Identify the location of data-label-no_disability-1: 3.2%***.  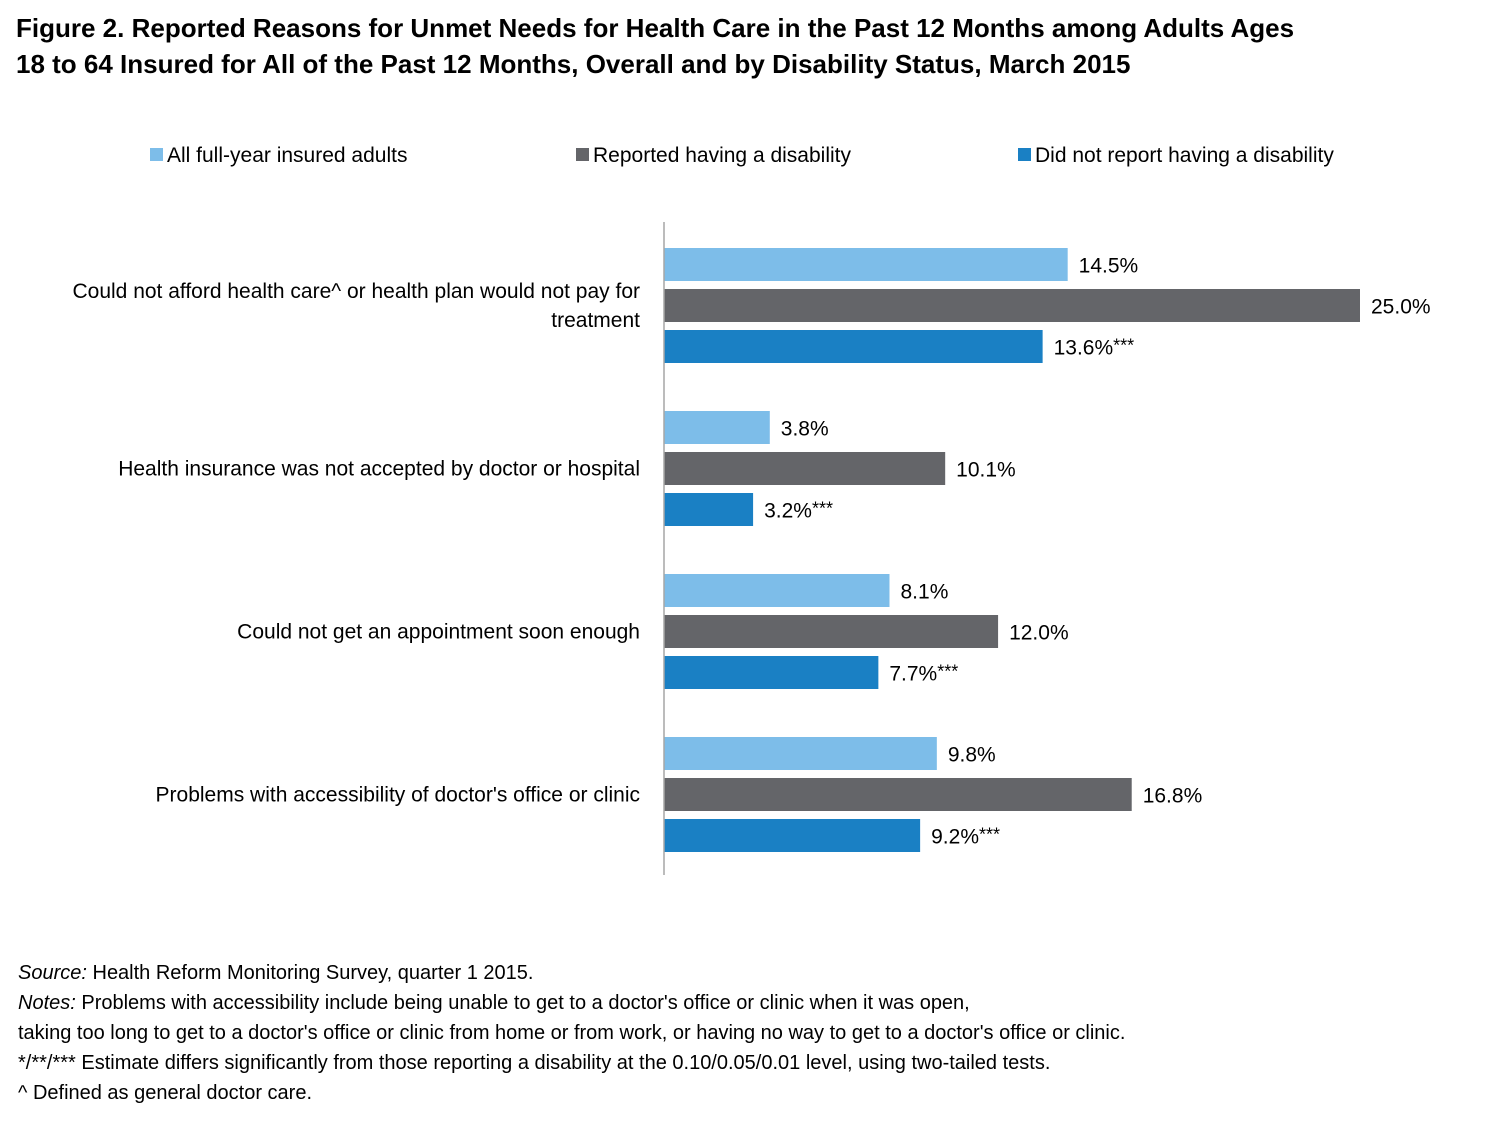
(798, 511).